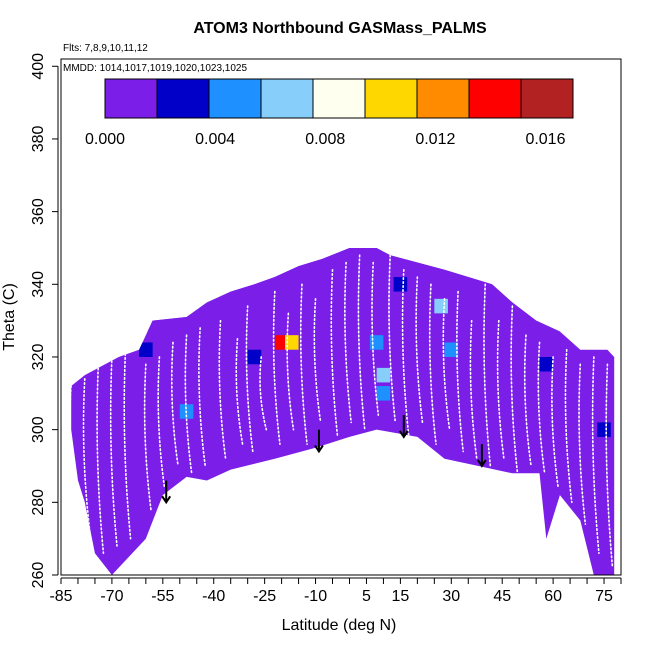 Image resolution: width=650 pixels, height=650 pixels. I want to click on x-tick-label: -85, so click(60, 596).